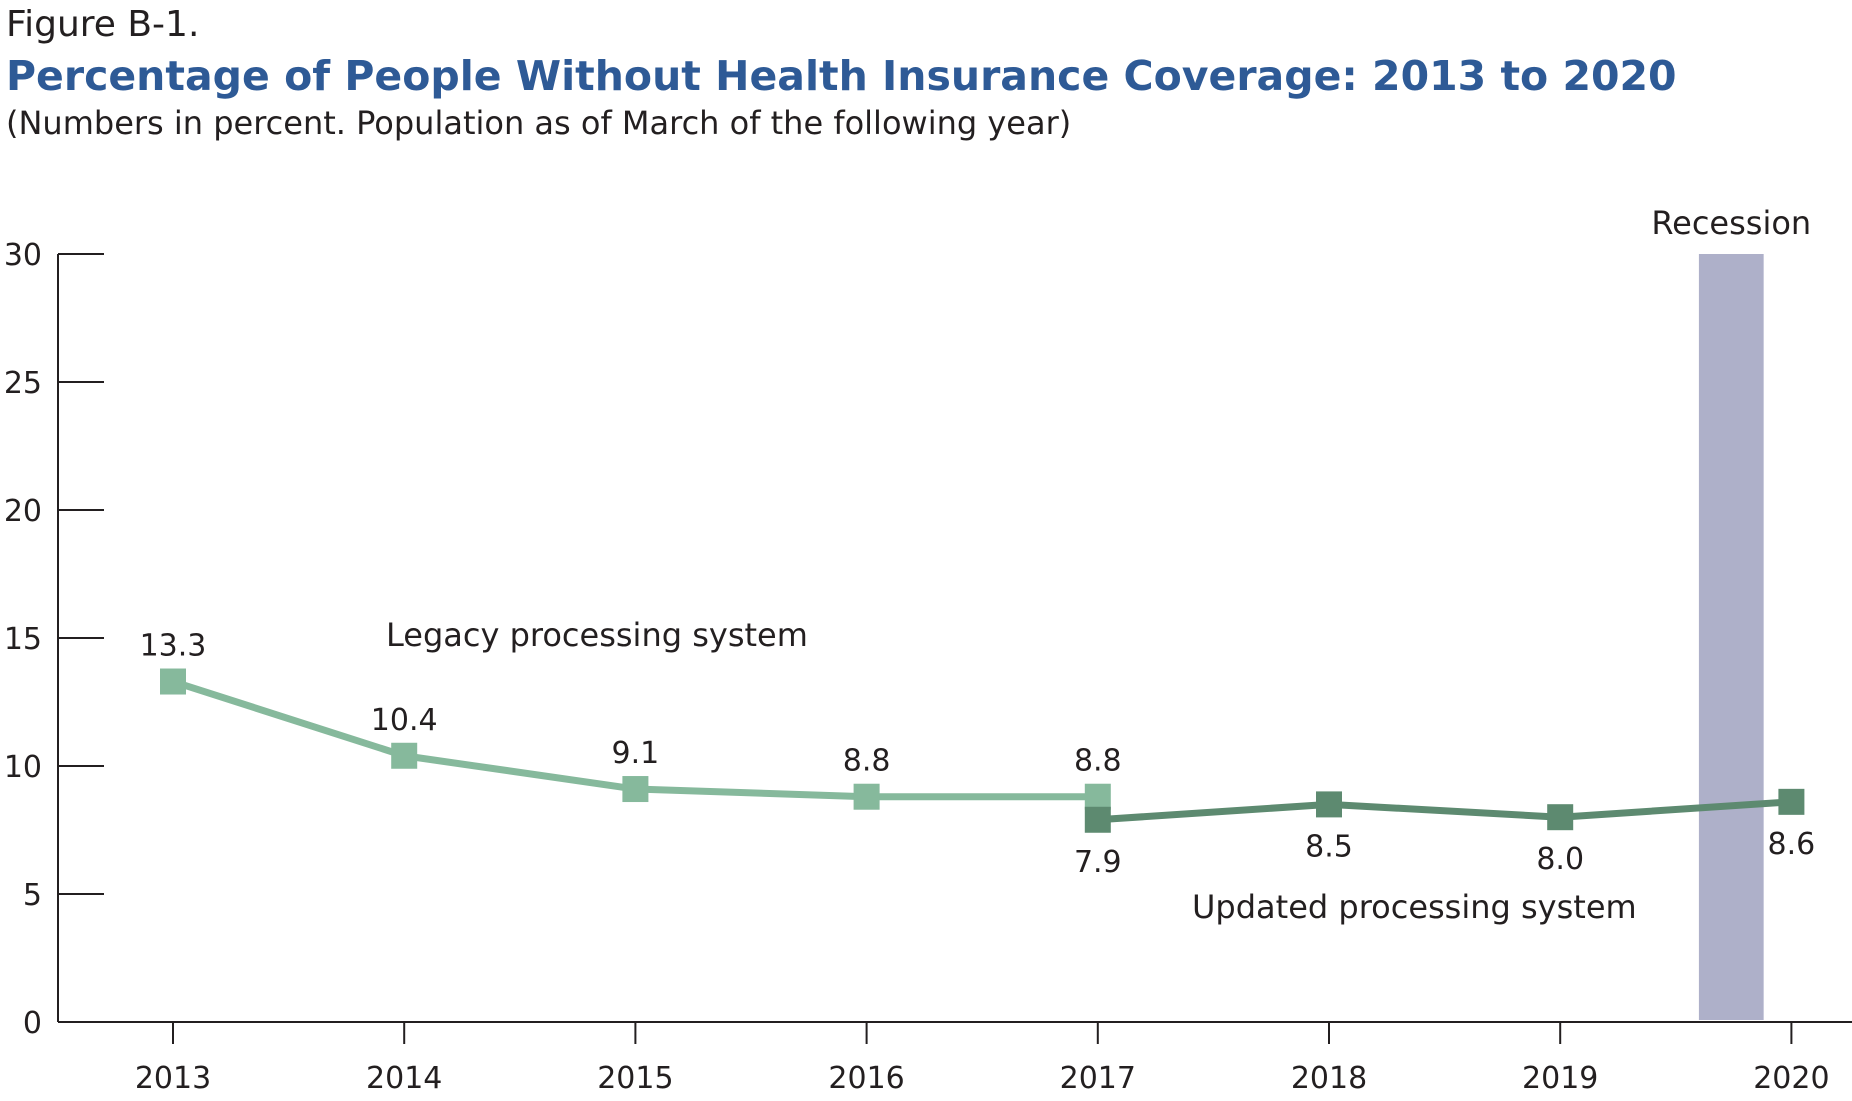  I want to click on x-tick-label-2014: 2014, so click(404, 1078).